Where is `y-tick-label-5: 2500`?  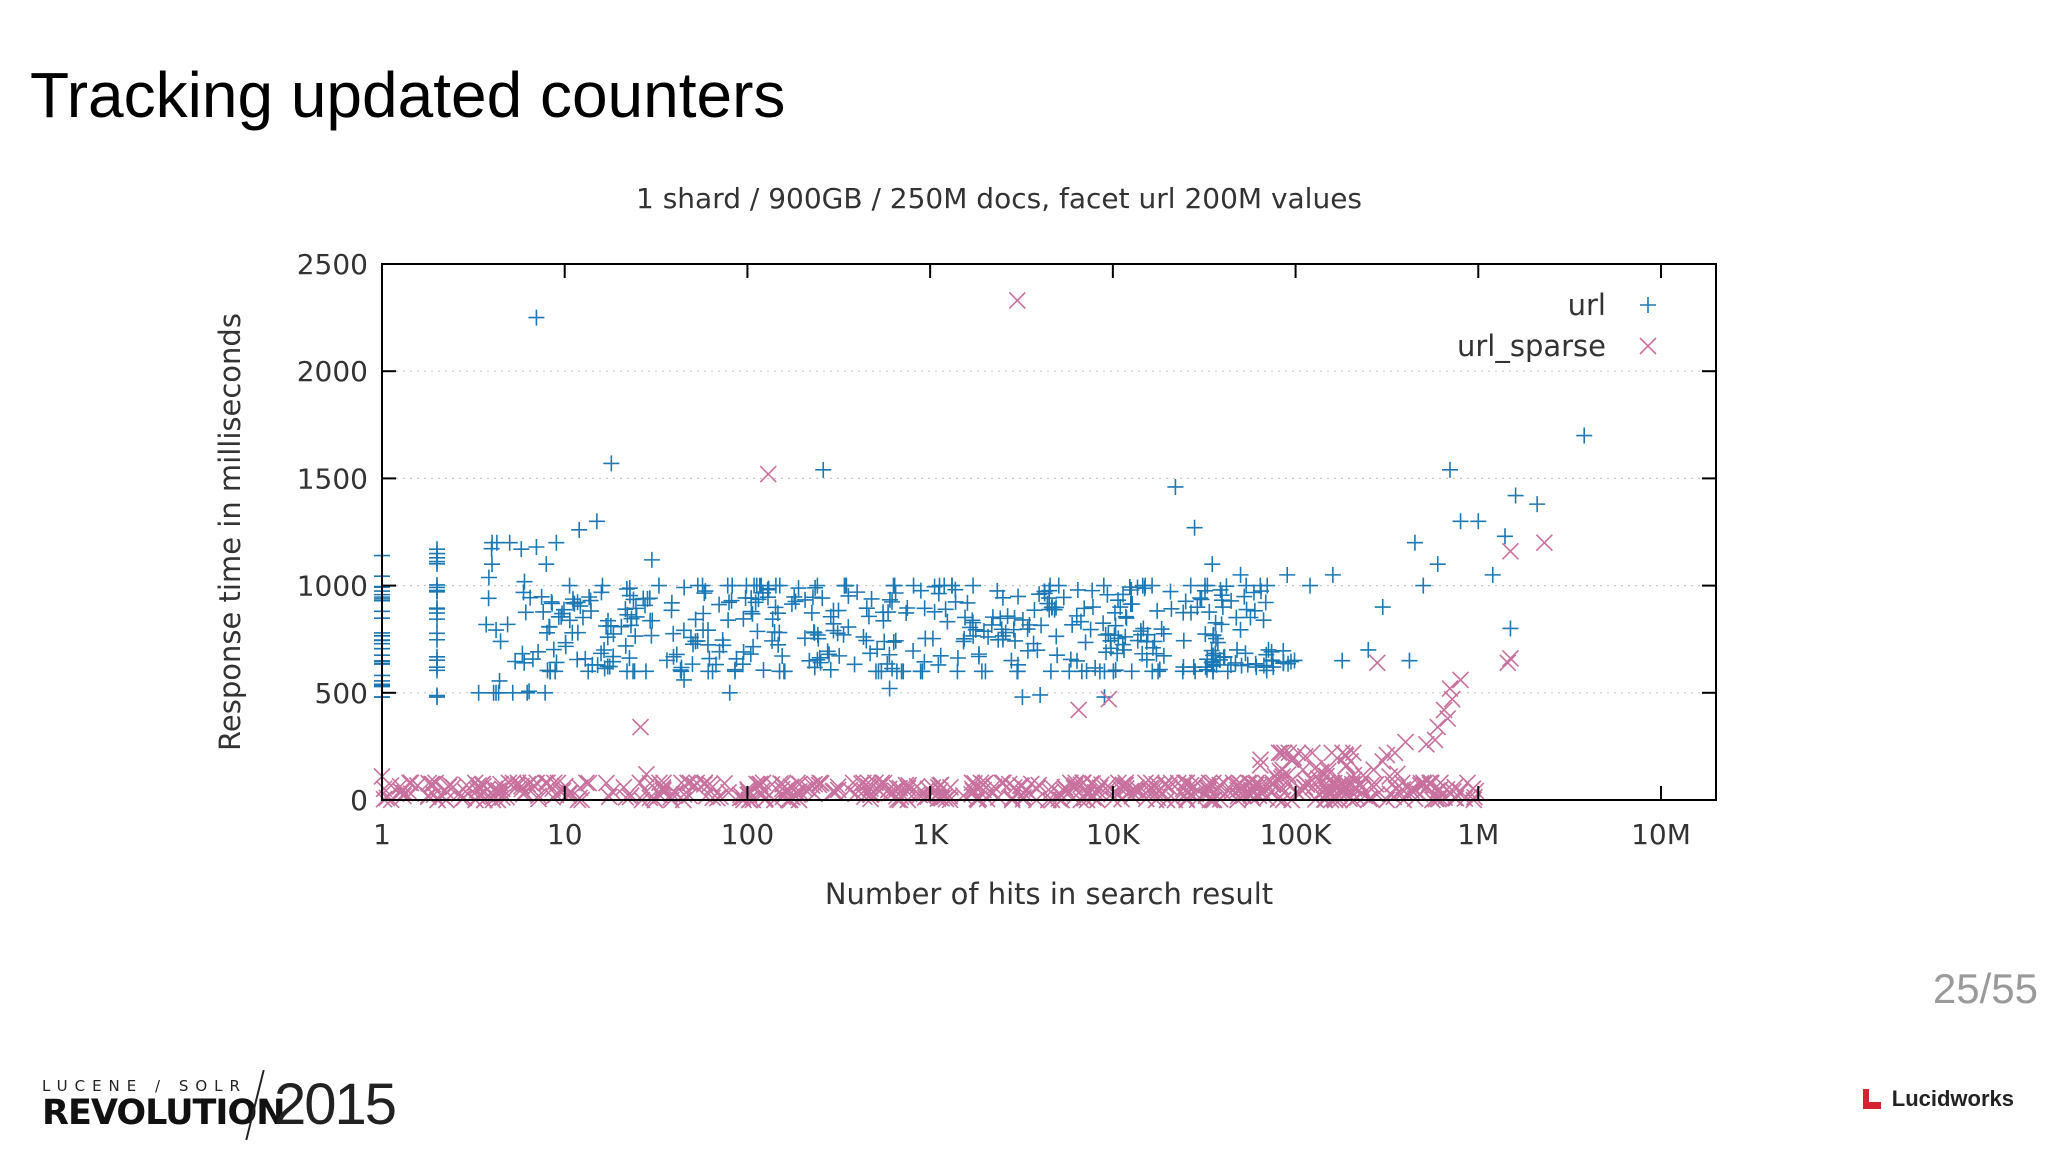
y-tick-label-5: 2500 is located at coordinates (332, 264).